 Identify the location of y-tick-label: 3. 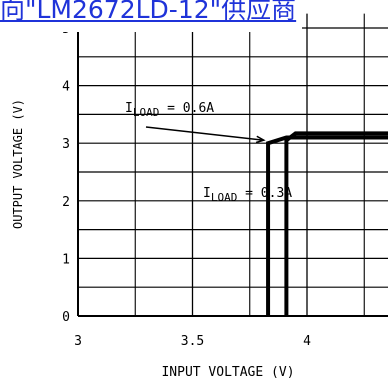
(66, 144).